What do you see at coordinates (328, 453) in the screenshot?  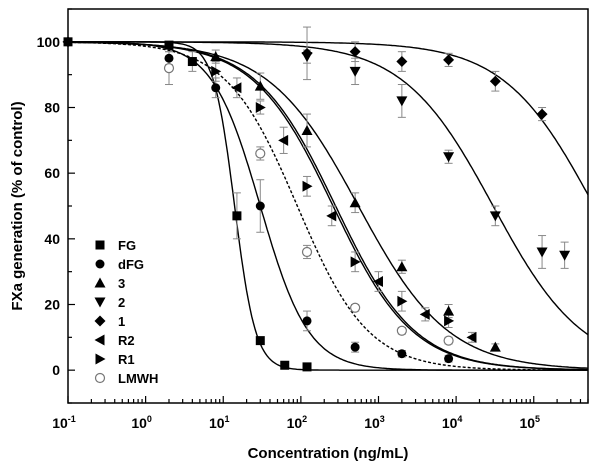 I see `x-axis-title: Concentration (ng/mL)` at bounding box center [328, 453].